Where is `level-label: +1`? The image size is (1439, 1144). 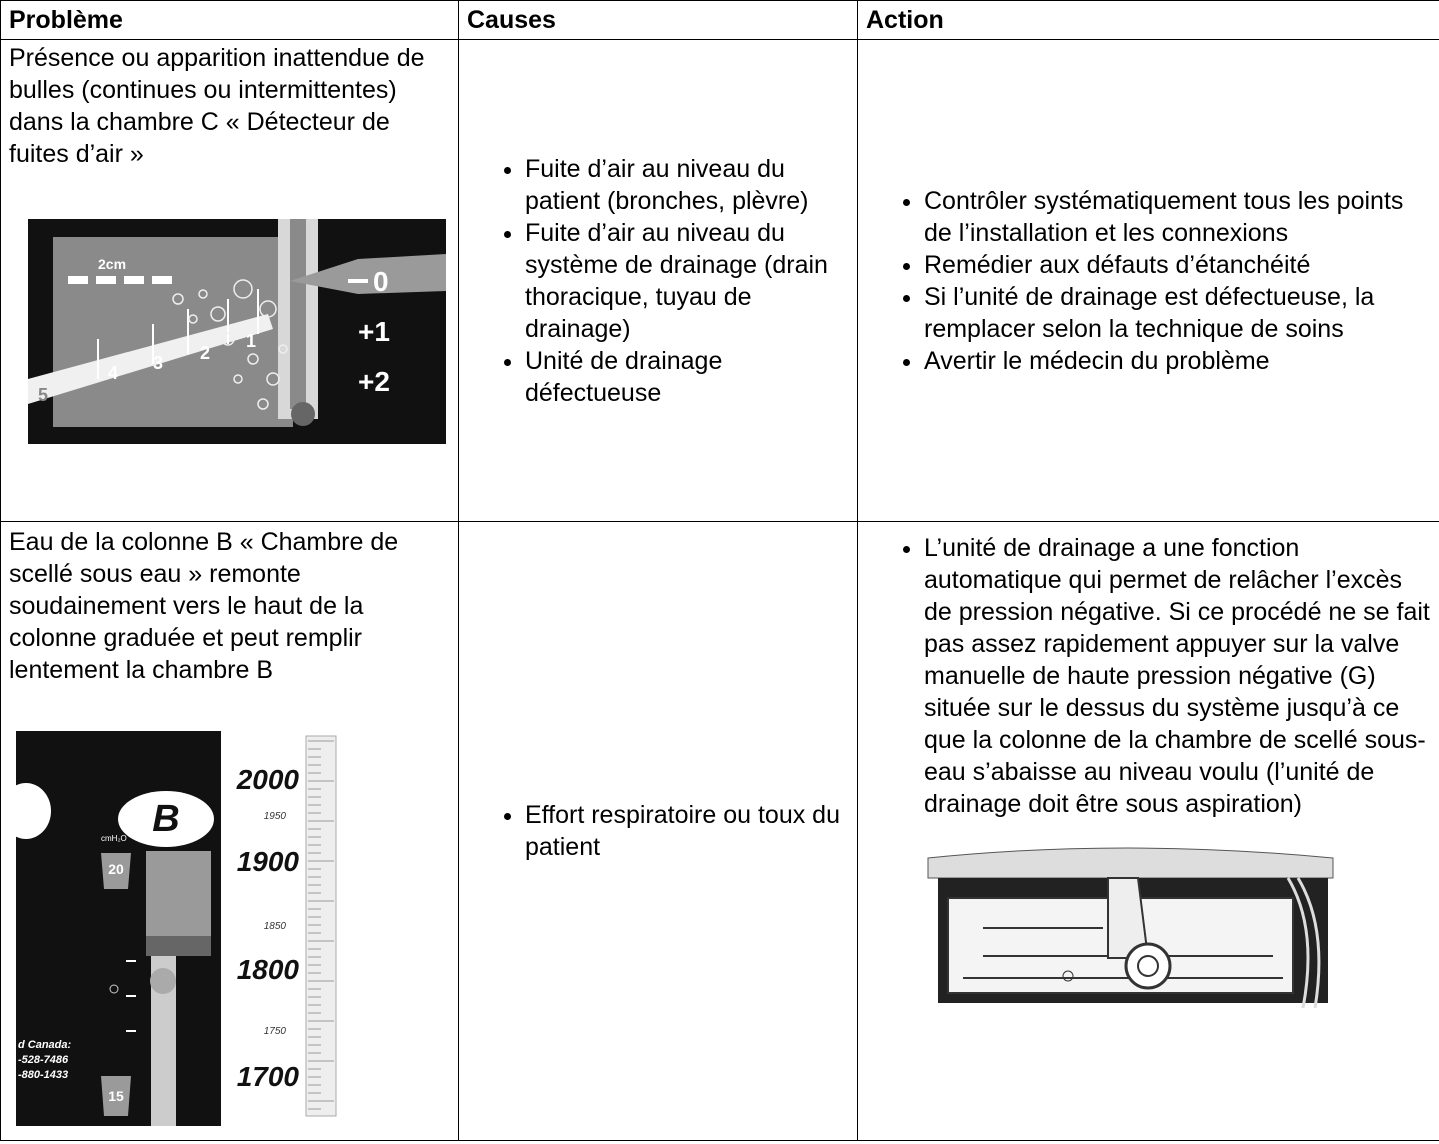
level-label: +1 is located at coordinates (374, 331).